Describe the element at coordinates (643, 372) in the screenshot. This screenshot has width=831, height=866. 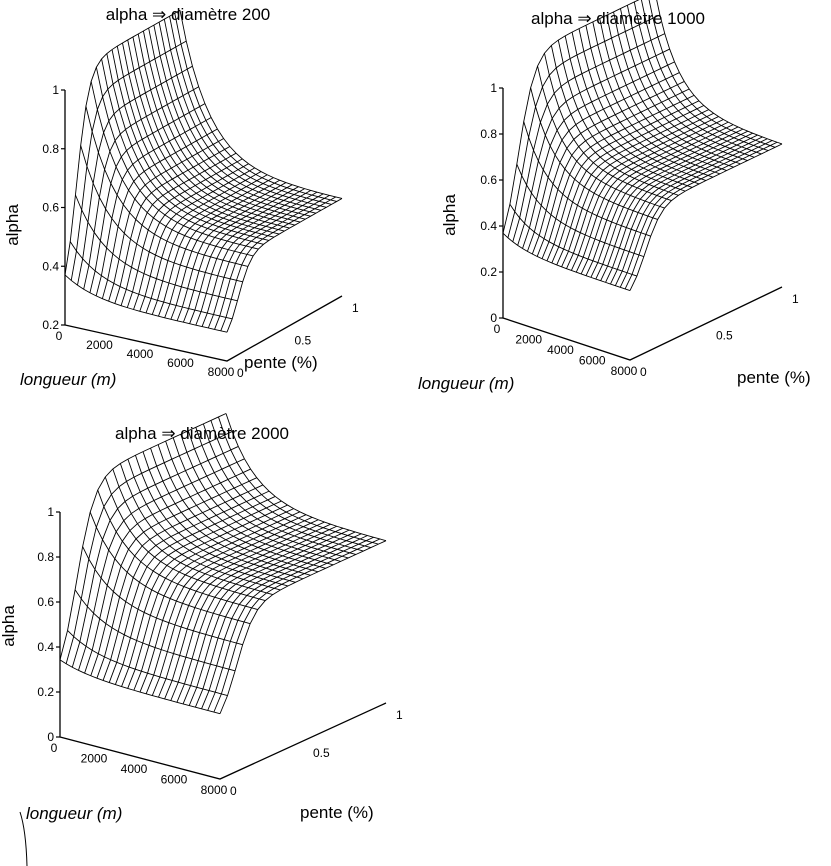
I see `y-tick-label: 0` at that location.